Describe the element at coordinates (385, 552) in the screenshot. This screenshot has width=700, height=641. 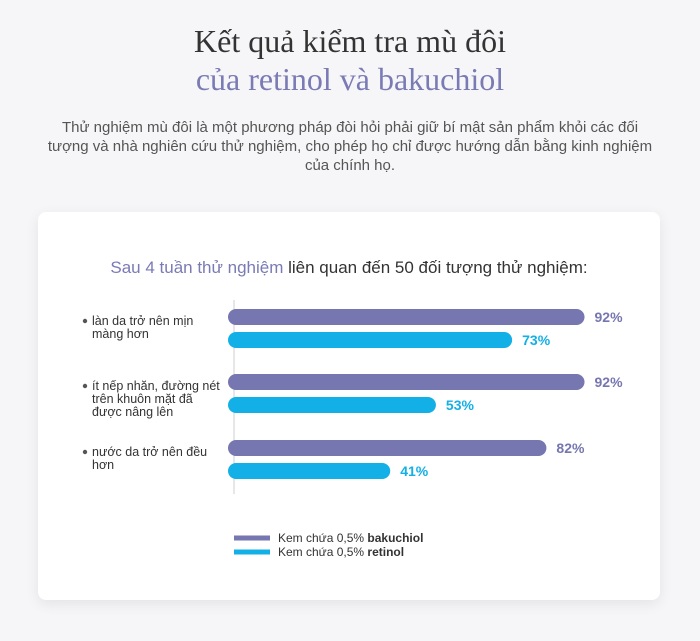
I see `legend-name: retinol` at that location.